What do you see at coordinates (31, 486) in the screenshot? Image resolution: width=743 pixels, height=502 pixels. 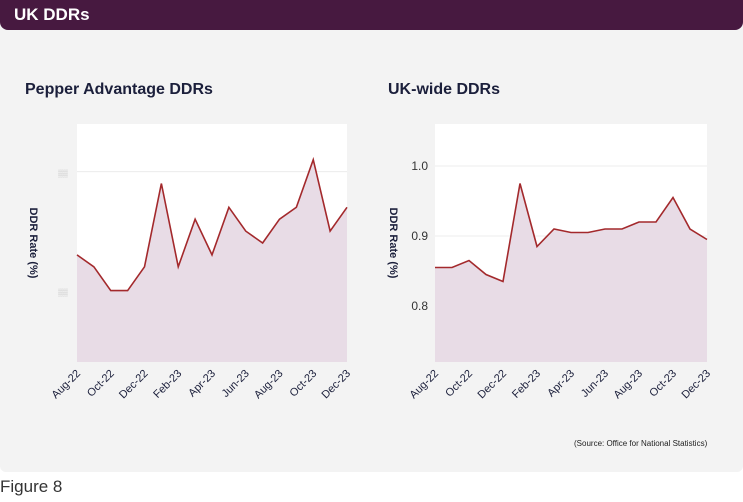 I see `figure-caption: Figure 8` at bounding box center [31, 486].